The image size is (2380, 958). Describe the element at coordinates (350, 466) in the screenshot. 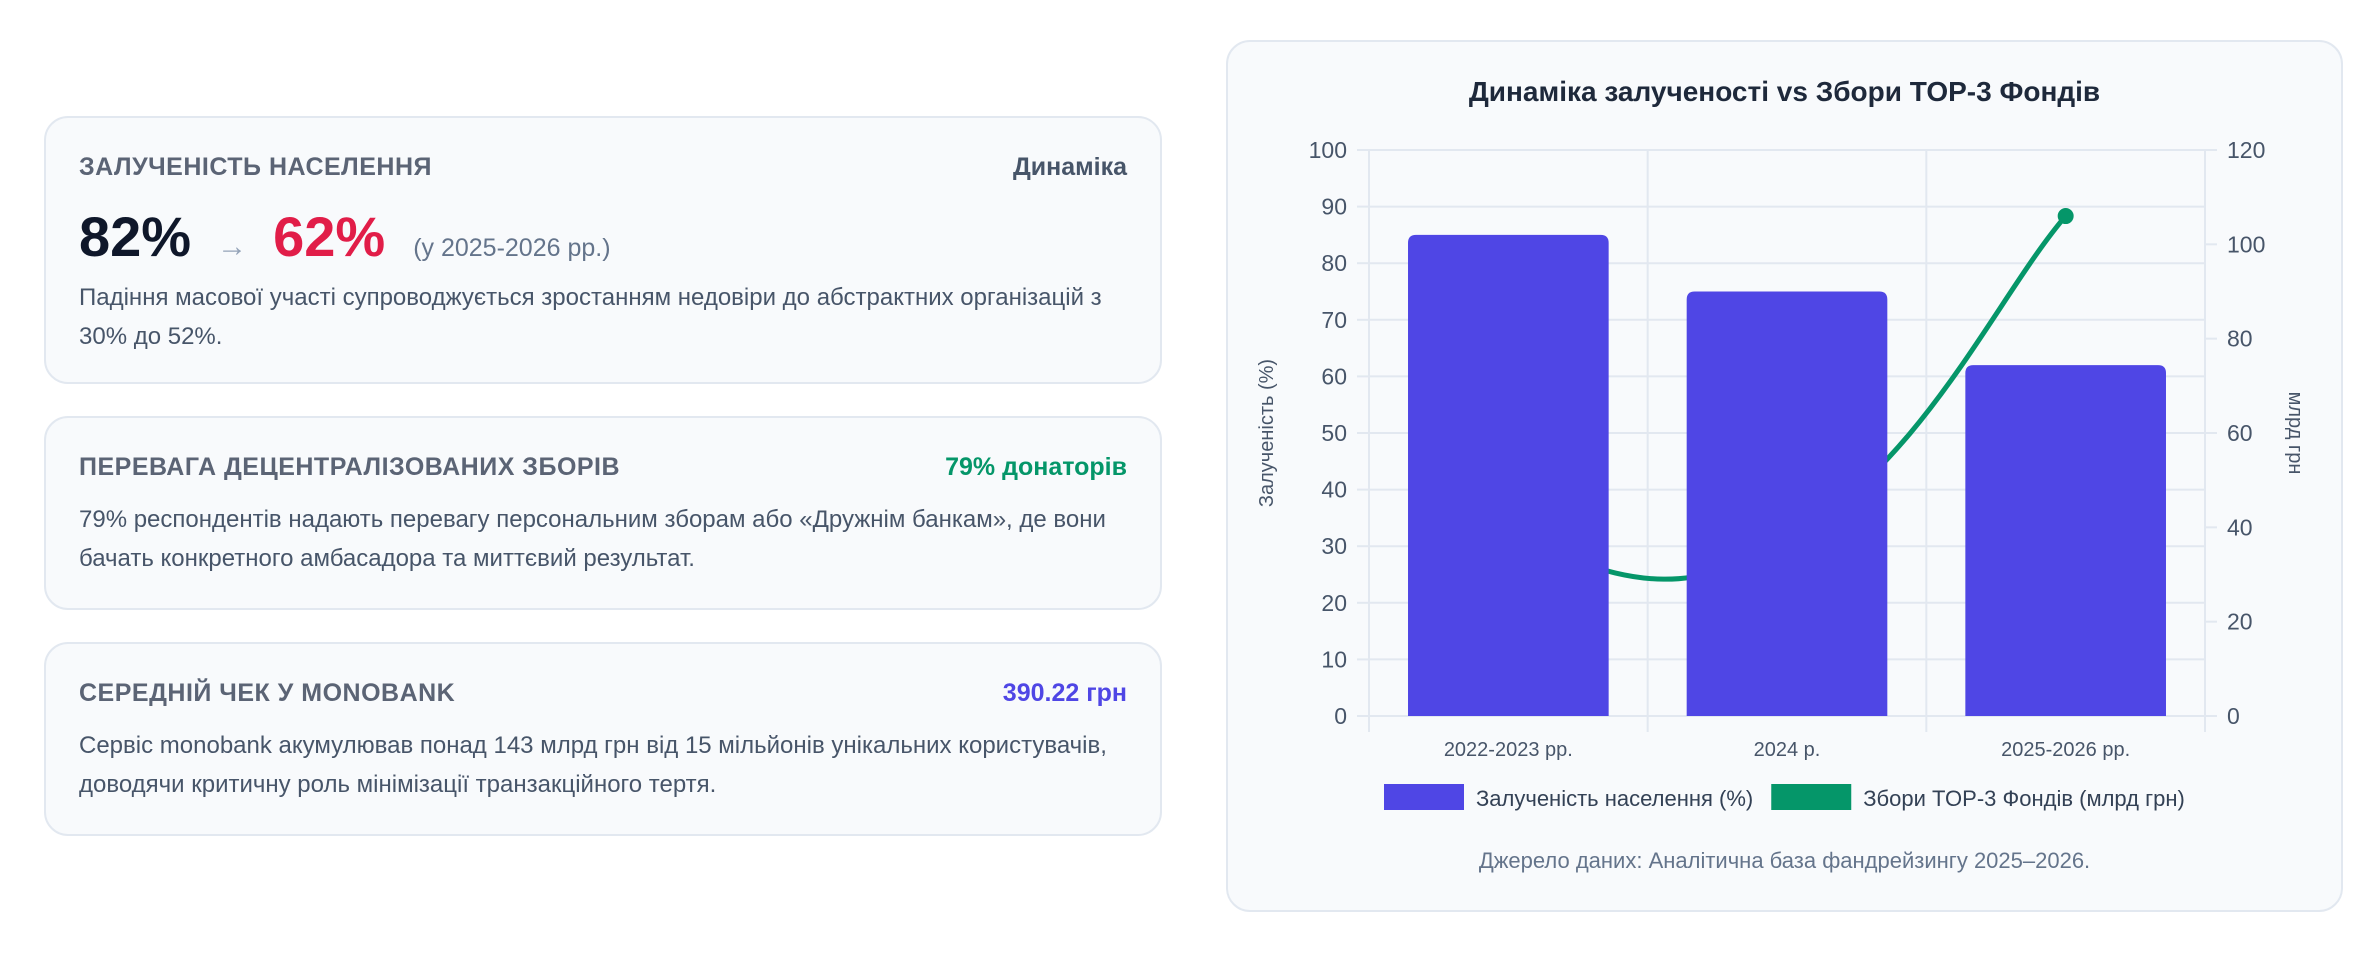

I see `decentralized-card-title: ПЕРЕВАГА ДЕЦЕНТРАЛІЗОВАНИХ ЗБОРІВ` at that location.